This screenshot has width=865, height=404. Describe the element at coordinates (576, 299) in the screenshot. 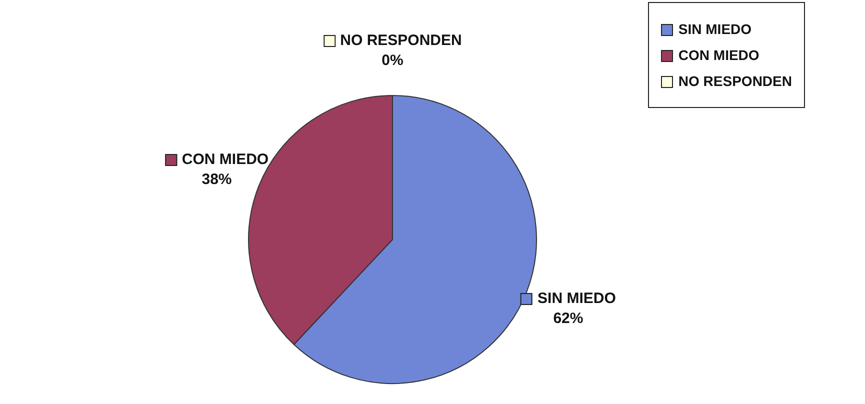

I see `legend-label: SIN MIEDO` at that location.